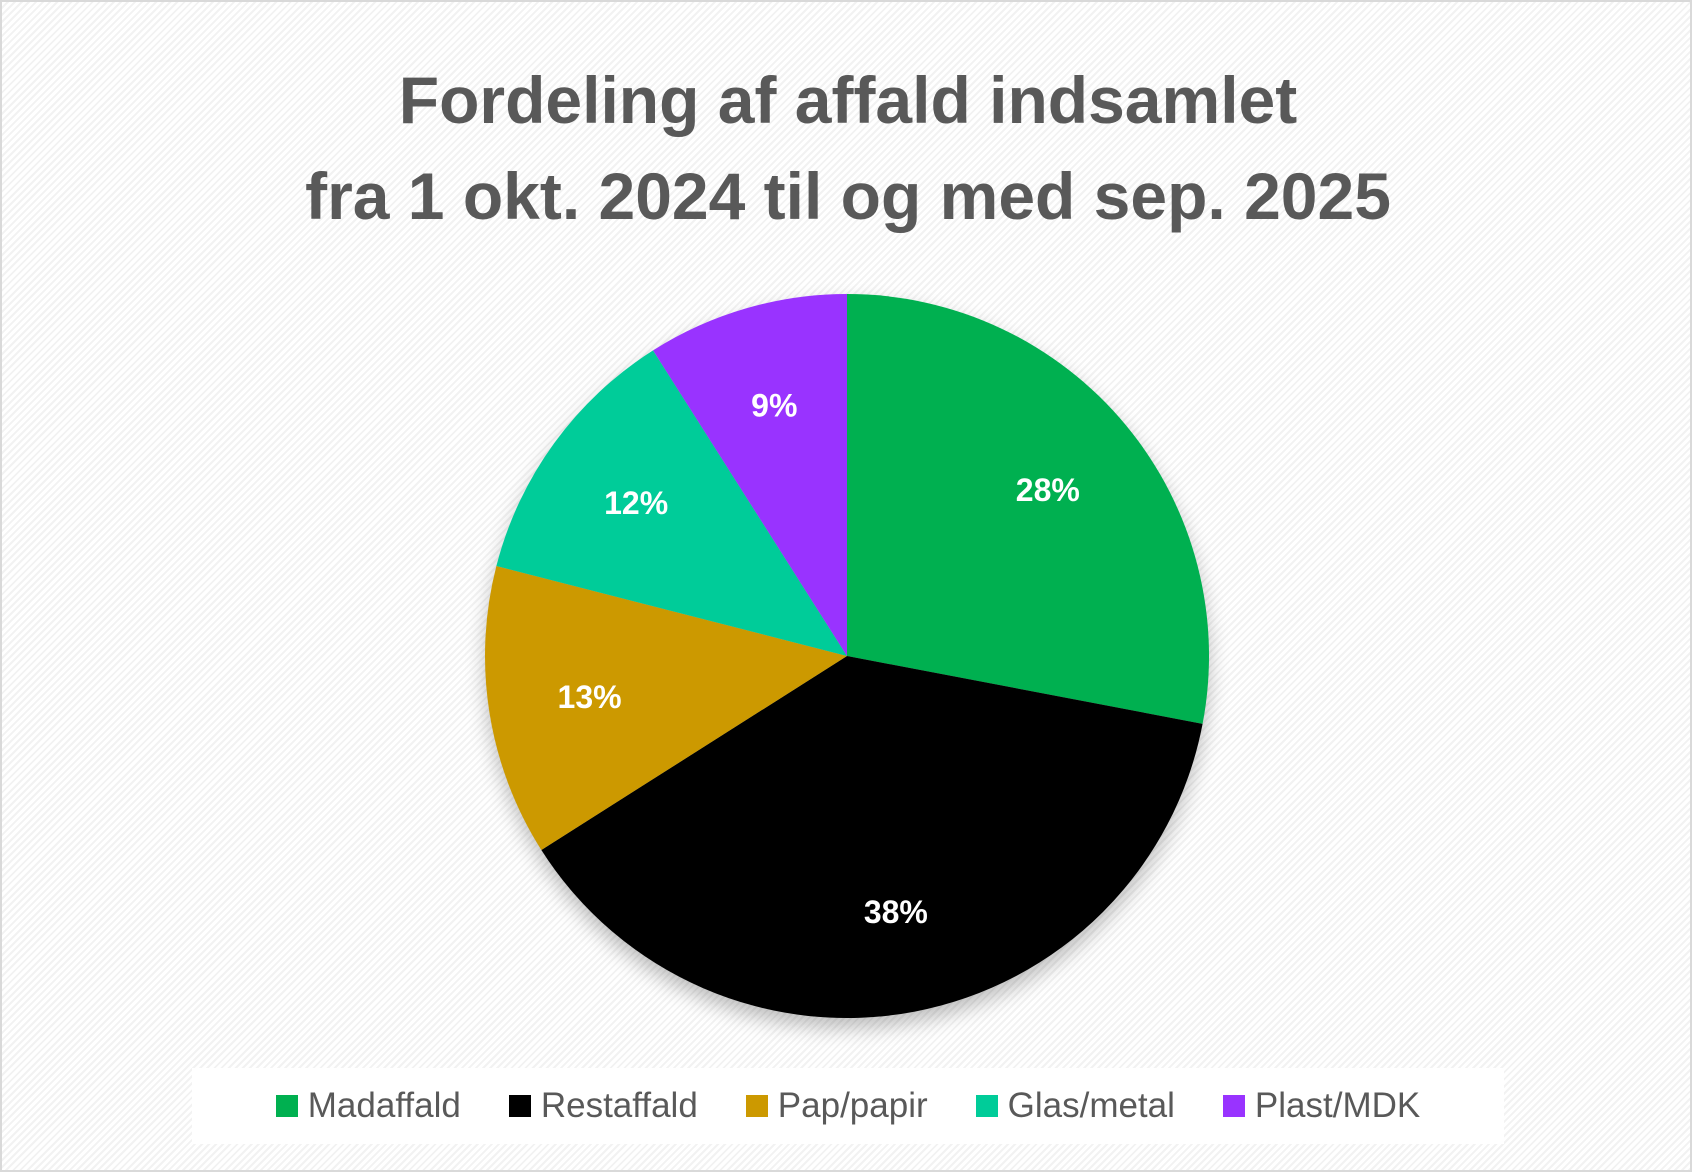 Image resolution: width=1692 pixels, height=1174 pixels. I want to click on pie-slice-restaffald, so click(872, 837).